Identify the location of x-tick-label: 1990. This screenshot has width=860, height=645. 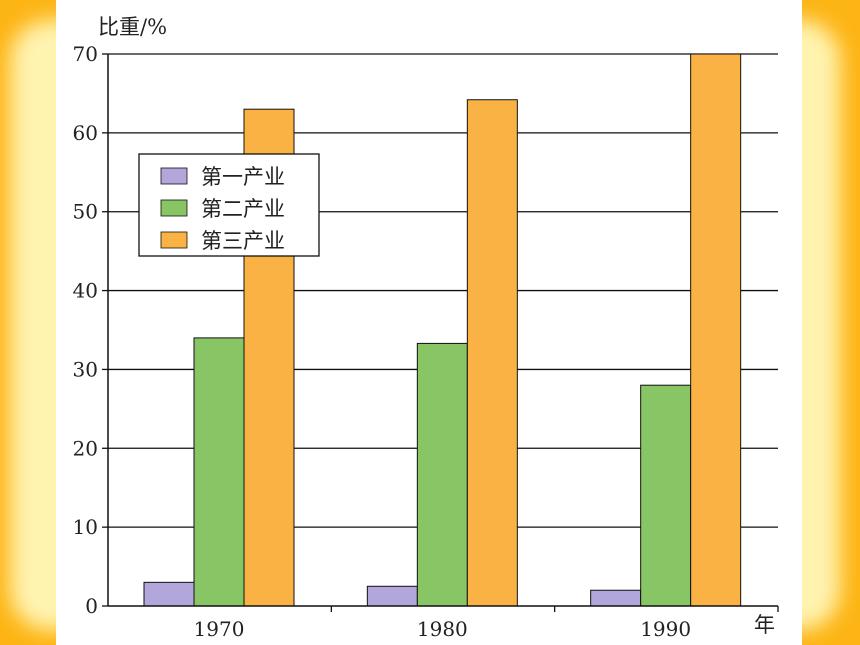
(665, 629).